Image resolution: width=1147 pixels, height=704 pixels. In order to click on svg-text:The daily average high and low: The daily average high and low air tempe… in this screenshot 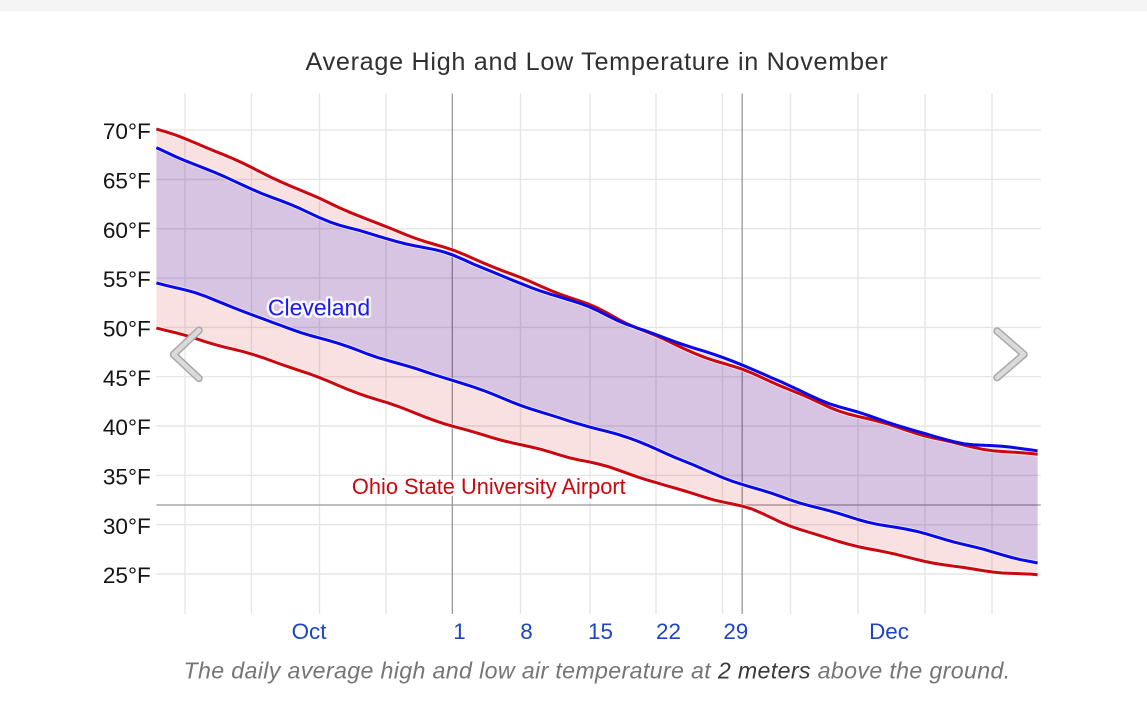, I will do `click(596, 671)`.